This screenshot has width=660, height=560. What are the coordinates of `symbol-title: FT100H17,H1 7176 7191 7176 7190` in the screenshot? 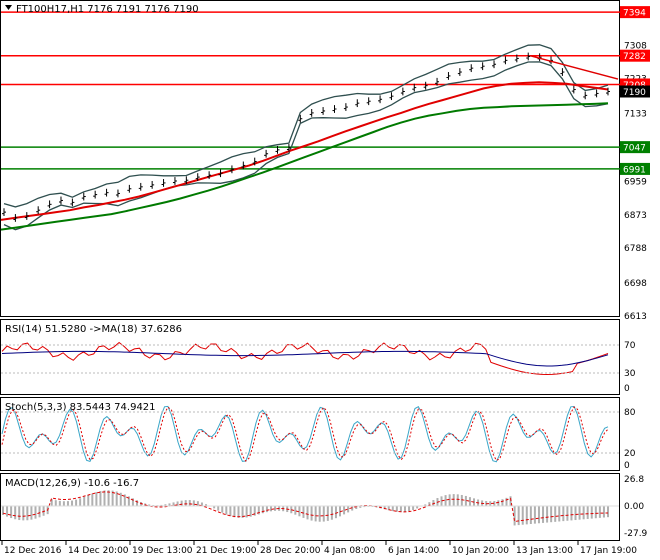 It's located at (107, 9).